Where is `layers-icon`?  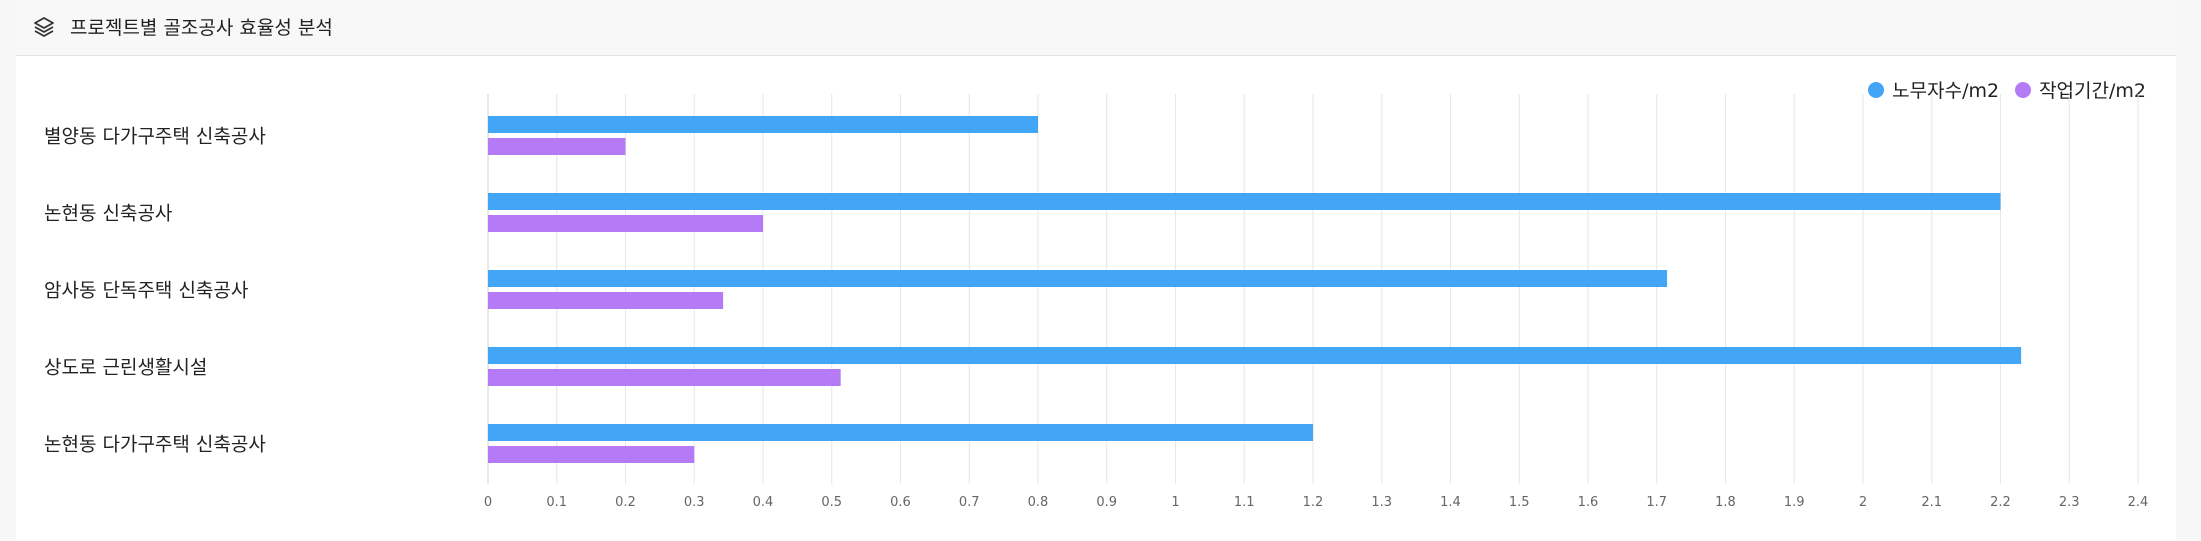
layers-icon is located at coordinates (44, 27).